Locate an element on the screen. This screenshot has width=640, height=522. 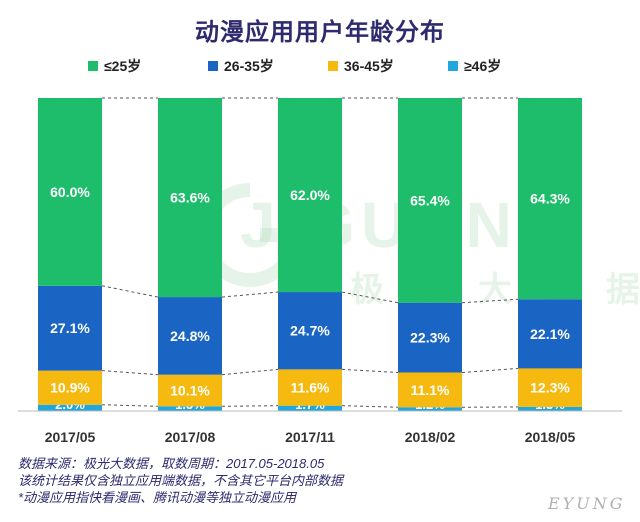
data-label: 22.1% is located at coordinates (550, 334).